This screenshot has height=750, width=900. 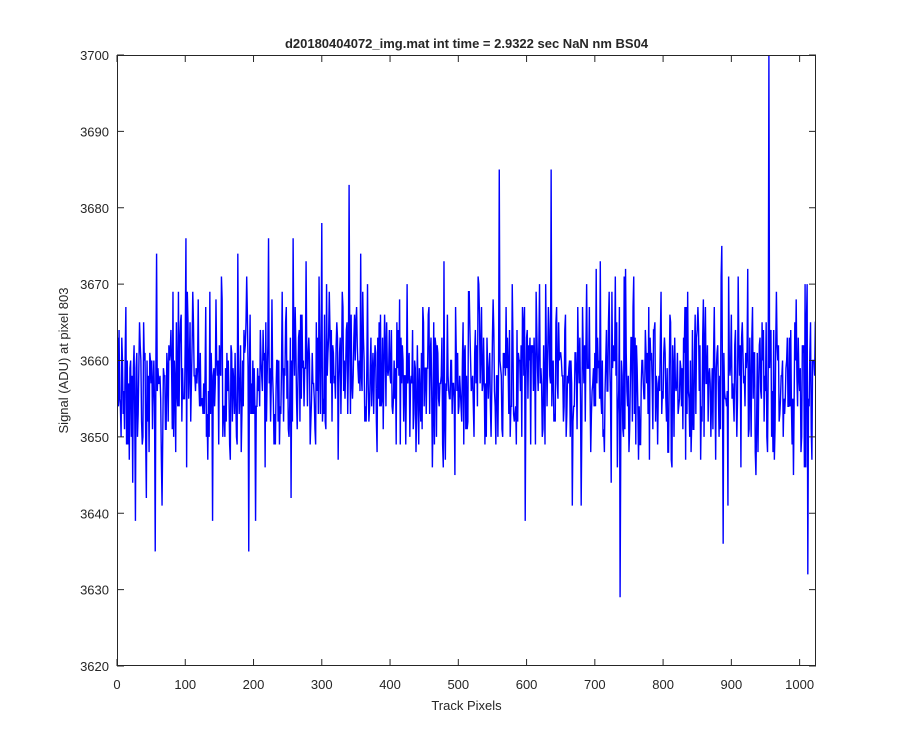 I want to click on x-tick-label: 500, so click(x=458, y=684).